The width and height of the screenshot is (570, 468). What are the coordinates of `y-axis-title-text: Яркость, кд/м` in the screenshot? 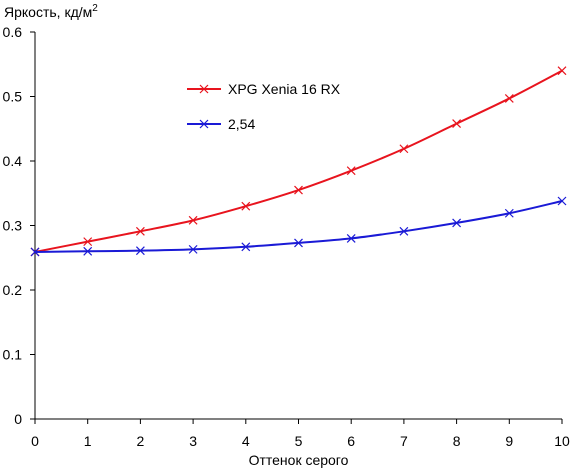 It's located at (48, 12).